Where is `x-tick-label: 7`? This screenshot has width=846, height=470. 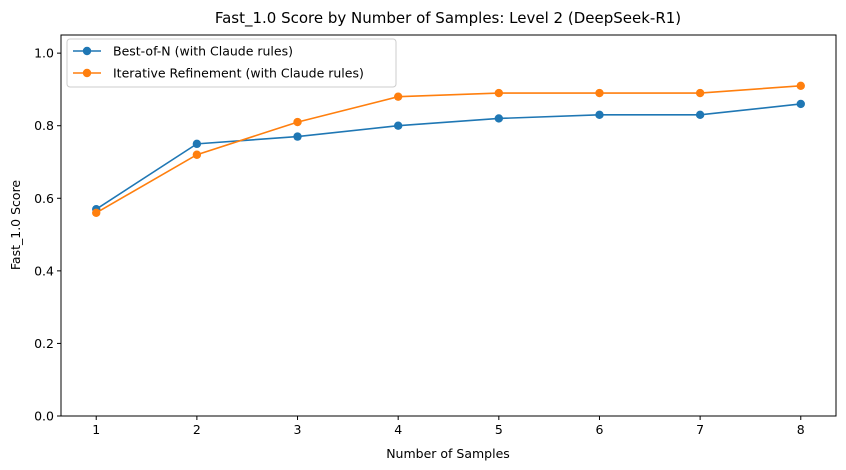 x-tick-label: 7 is located at coordinates (700, 429).